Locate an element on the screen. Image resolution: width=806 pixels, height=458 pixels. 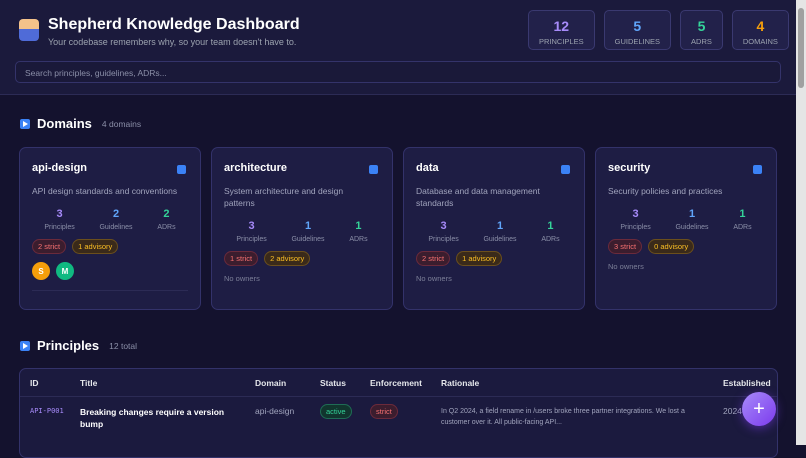
domain-description: API design standards and conventions is located at coordinates (105, 191).